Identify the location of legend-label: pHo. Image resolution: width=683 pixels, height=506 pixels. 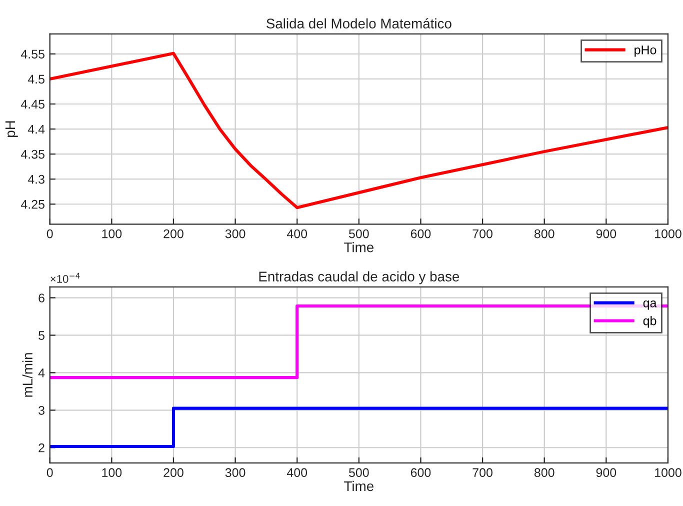
(645, 51).